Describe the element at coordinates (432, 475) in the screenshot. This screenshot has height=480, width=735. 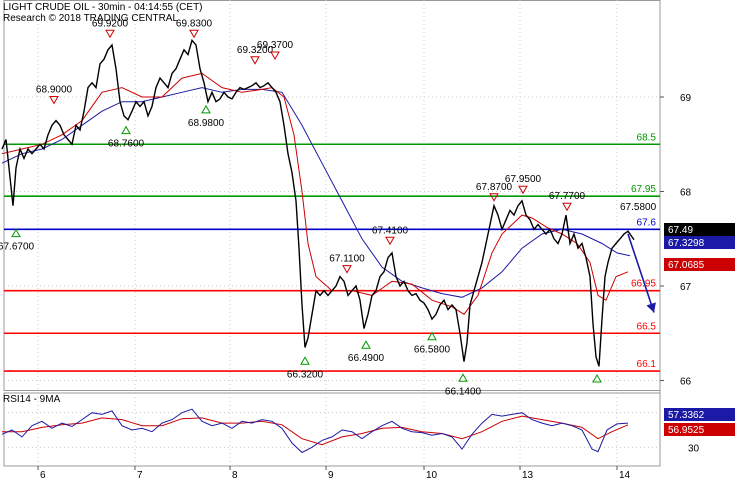
I see `x-tick-label: 10` at that location.